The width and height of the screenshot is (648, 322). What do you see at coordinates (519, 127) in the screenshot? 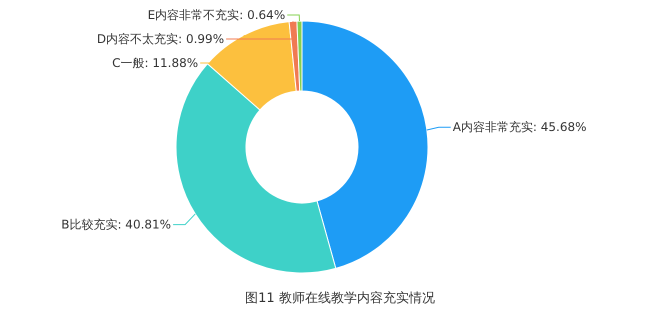
I see `slice-label: A内容非常充实: 45.68%` at bounding box center [519, 127].